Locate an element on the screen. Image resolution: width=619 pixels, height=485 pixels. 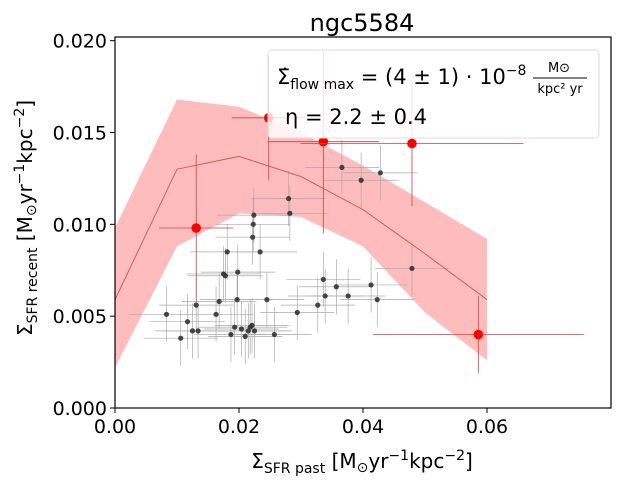
chart-title: ngc5584 is located at coordinates (362, 23).